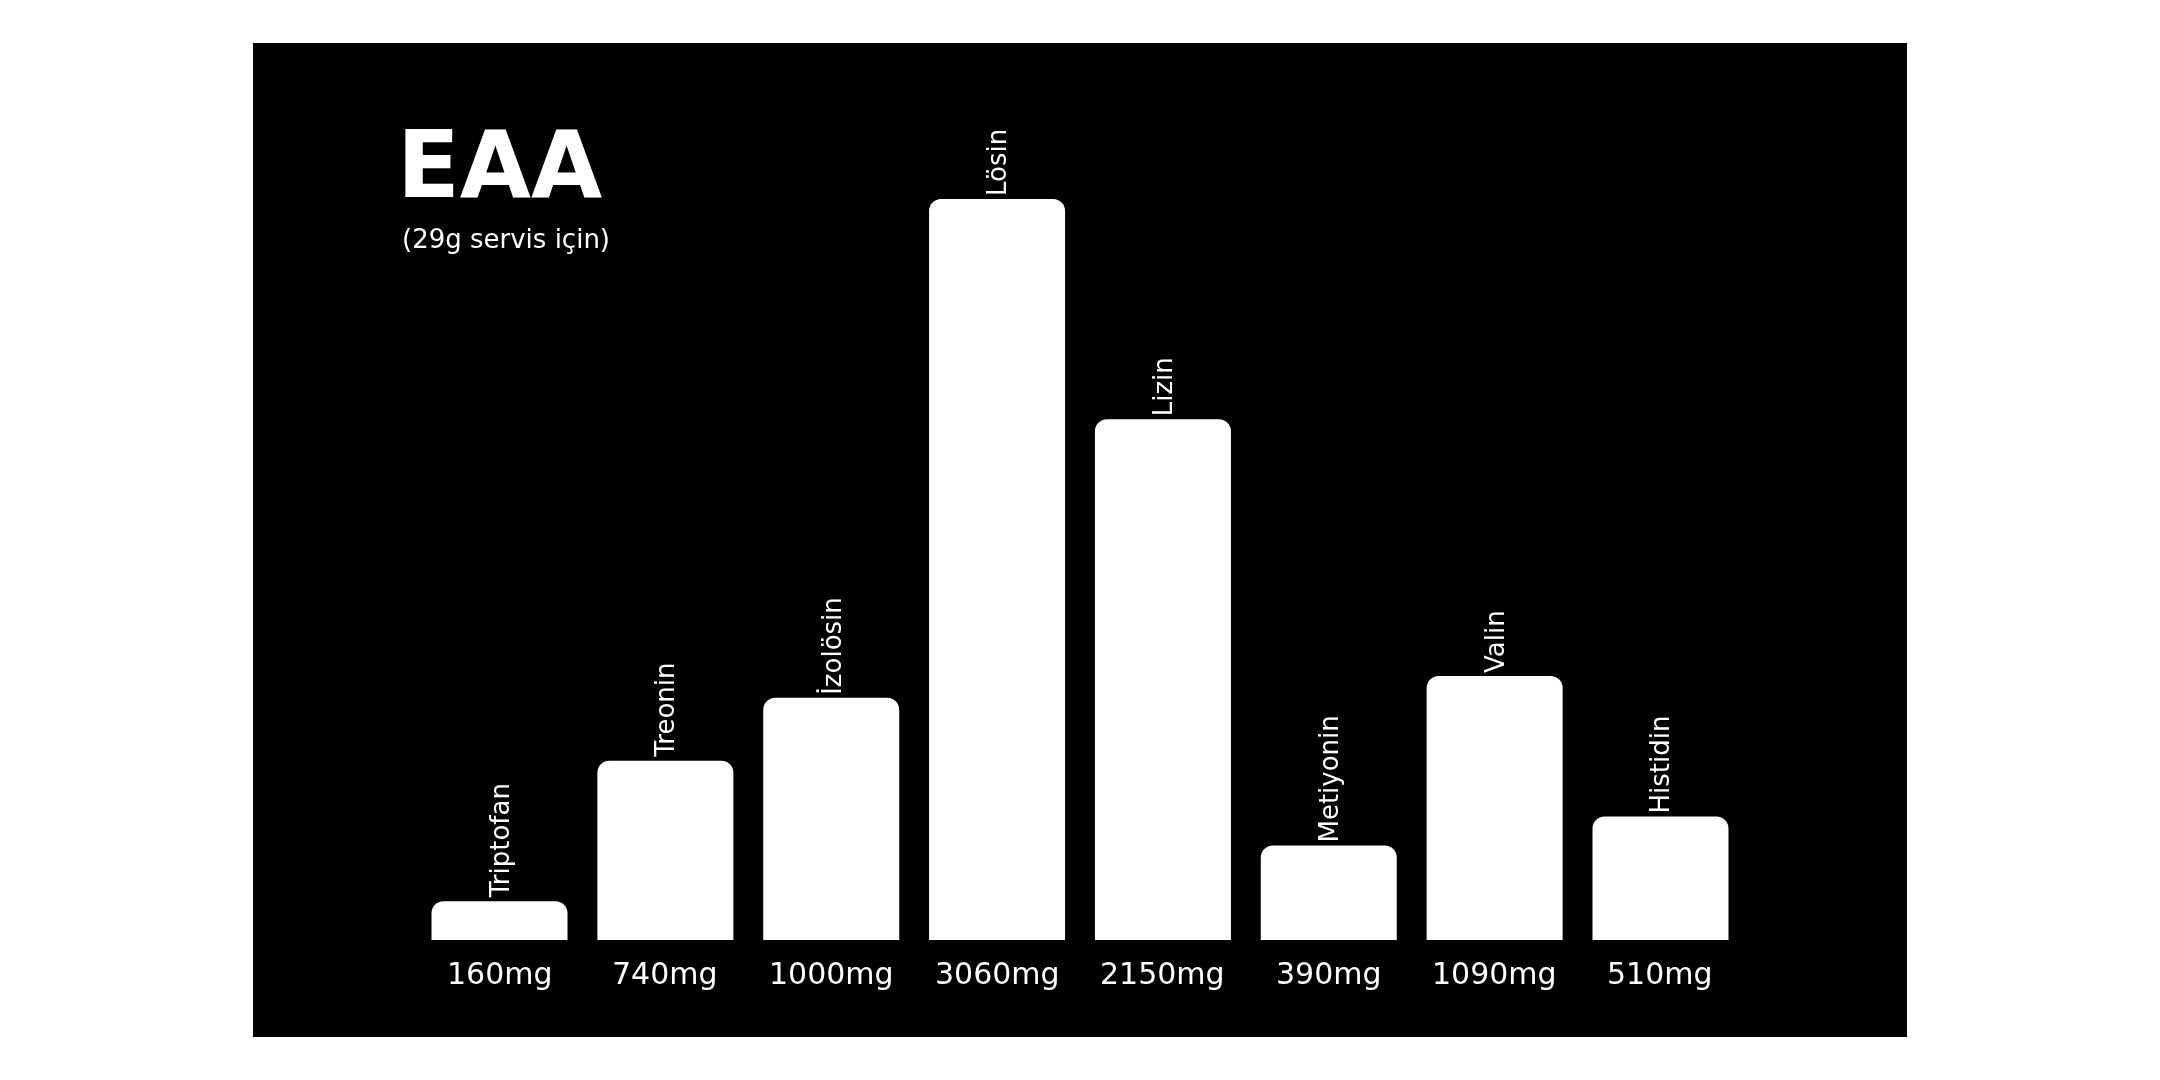  What do you see at coordinates (1660, 764) in the screenshot?
I see `x-tick-label: Histidin` at bounding box center [1660, 764].